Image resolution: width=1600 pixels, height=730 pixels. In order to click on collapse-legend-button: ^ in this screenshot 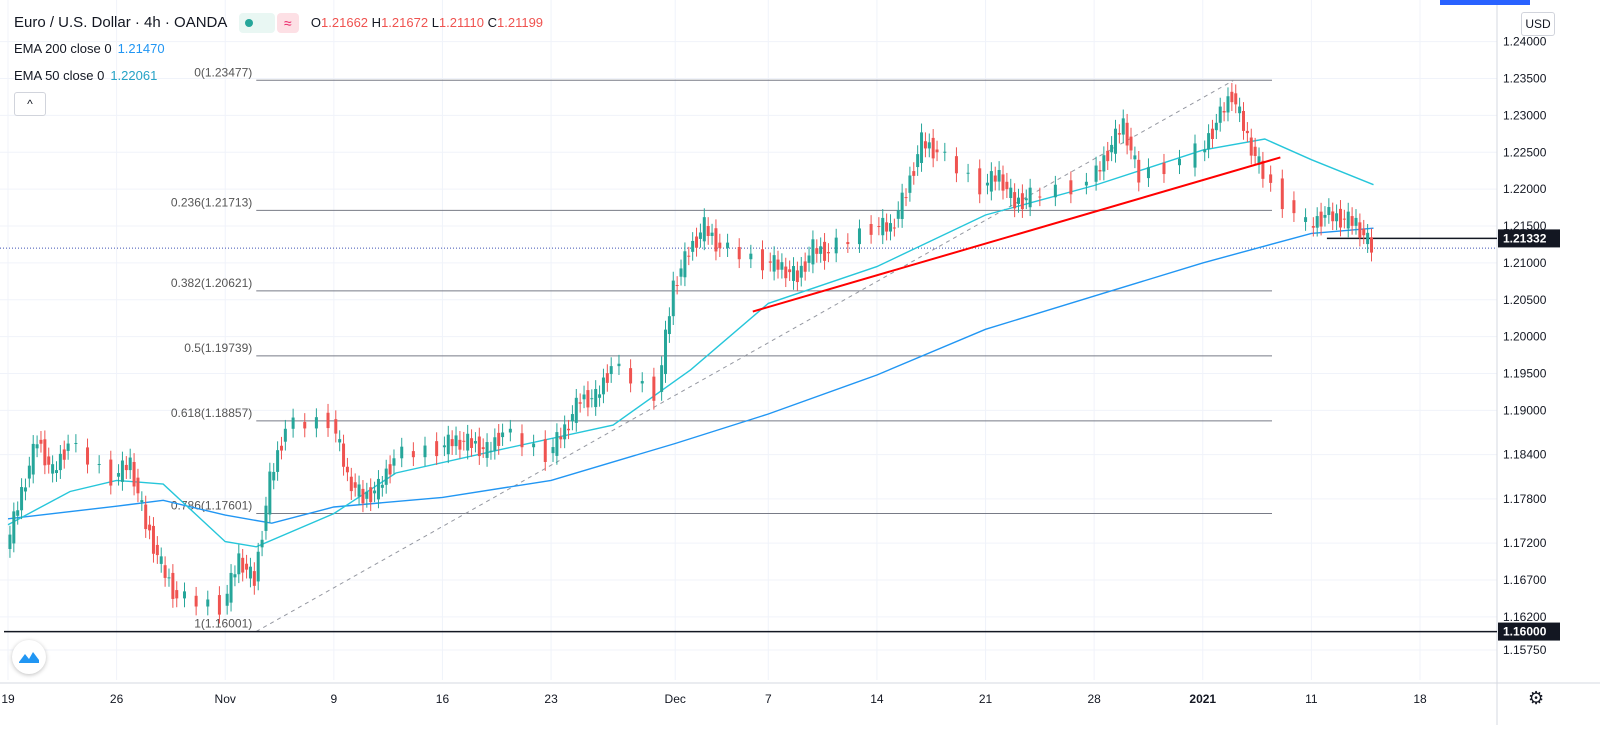, I will do `click(30, 104)`.